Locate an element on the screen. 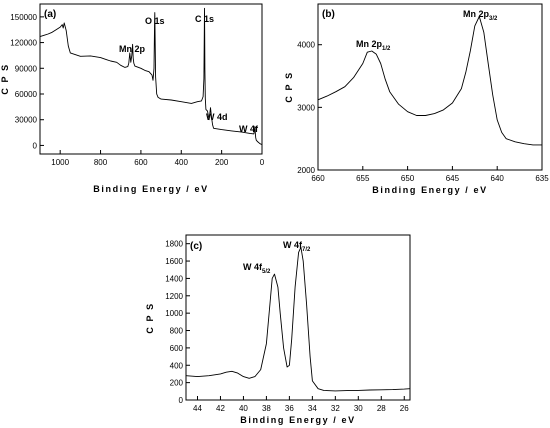 The height and width of the screenshot is (428, 550). annotation-w-4d: W 4d is located at coordinates (217, 117).